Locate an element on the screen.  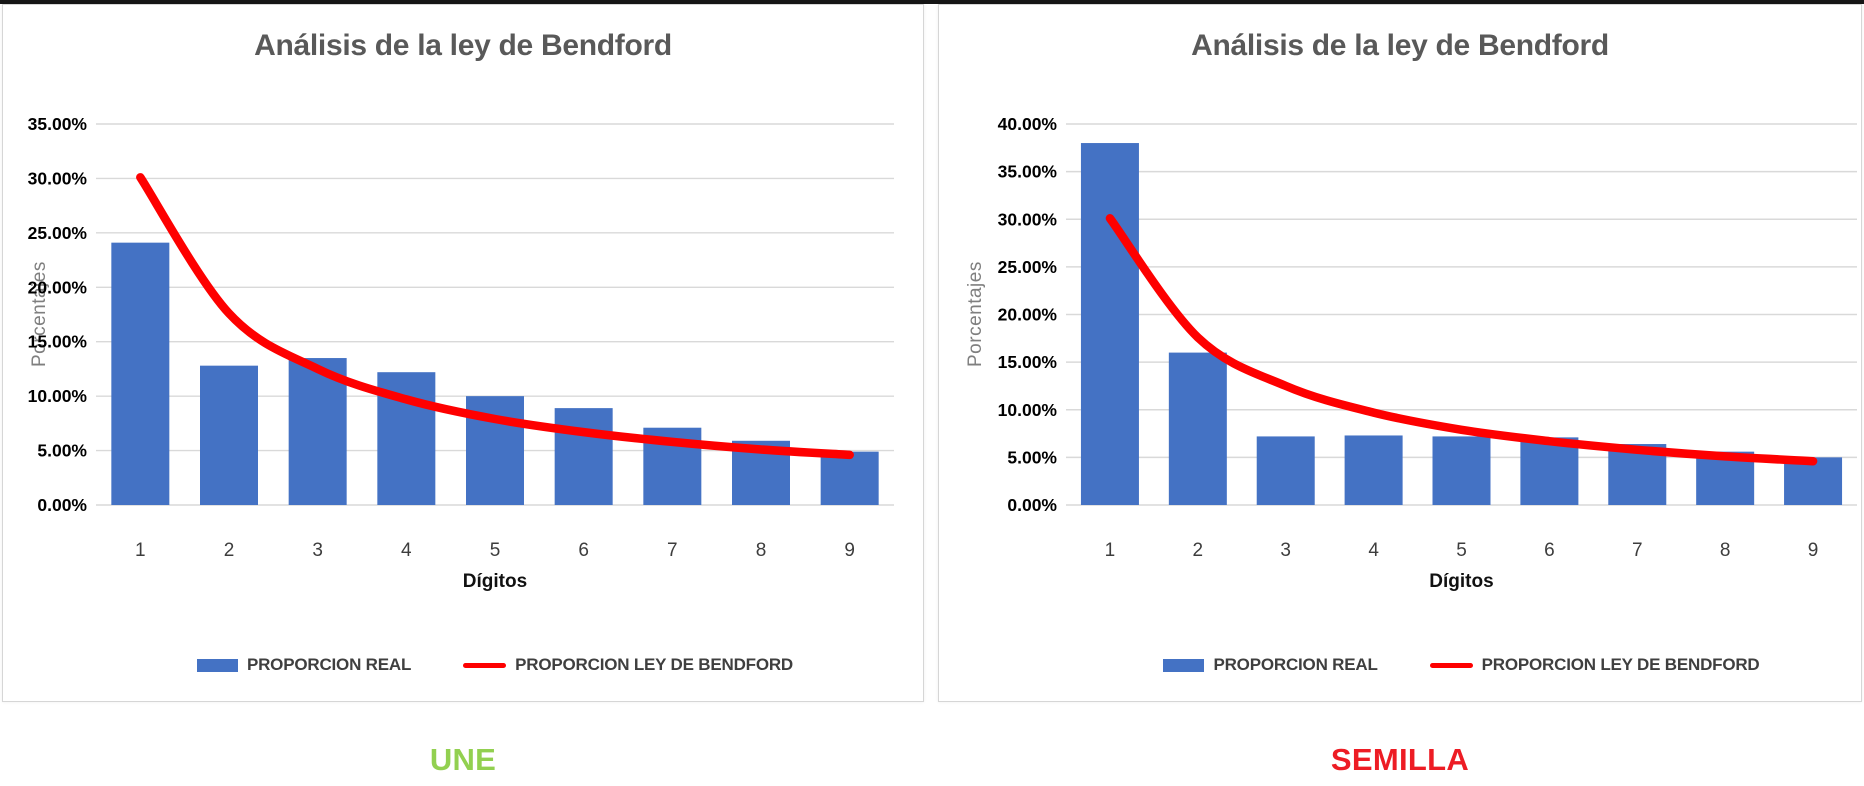
window-top-edge is located at coordinates (932, 2).